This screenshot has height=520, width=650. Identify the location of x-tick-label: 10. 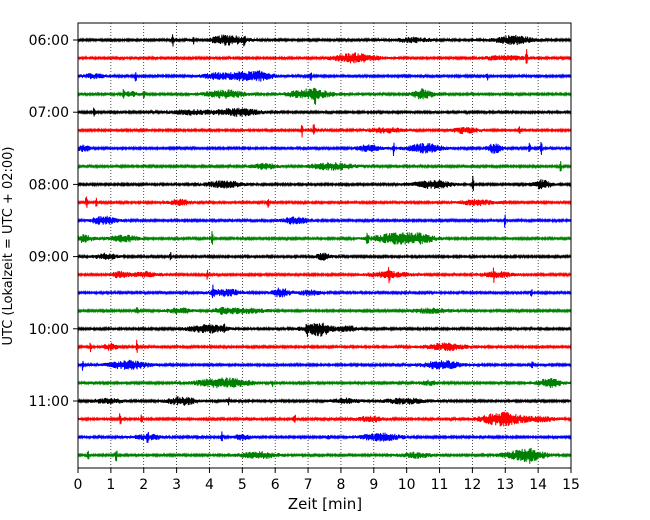
(407, 485).